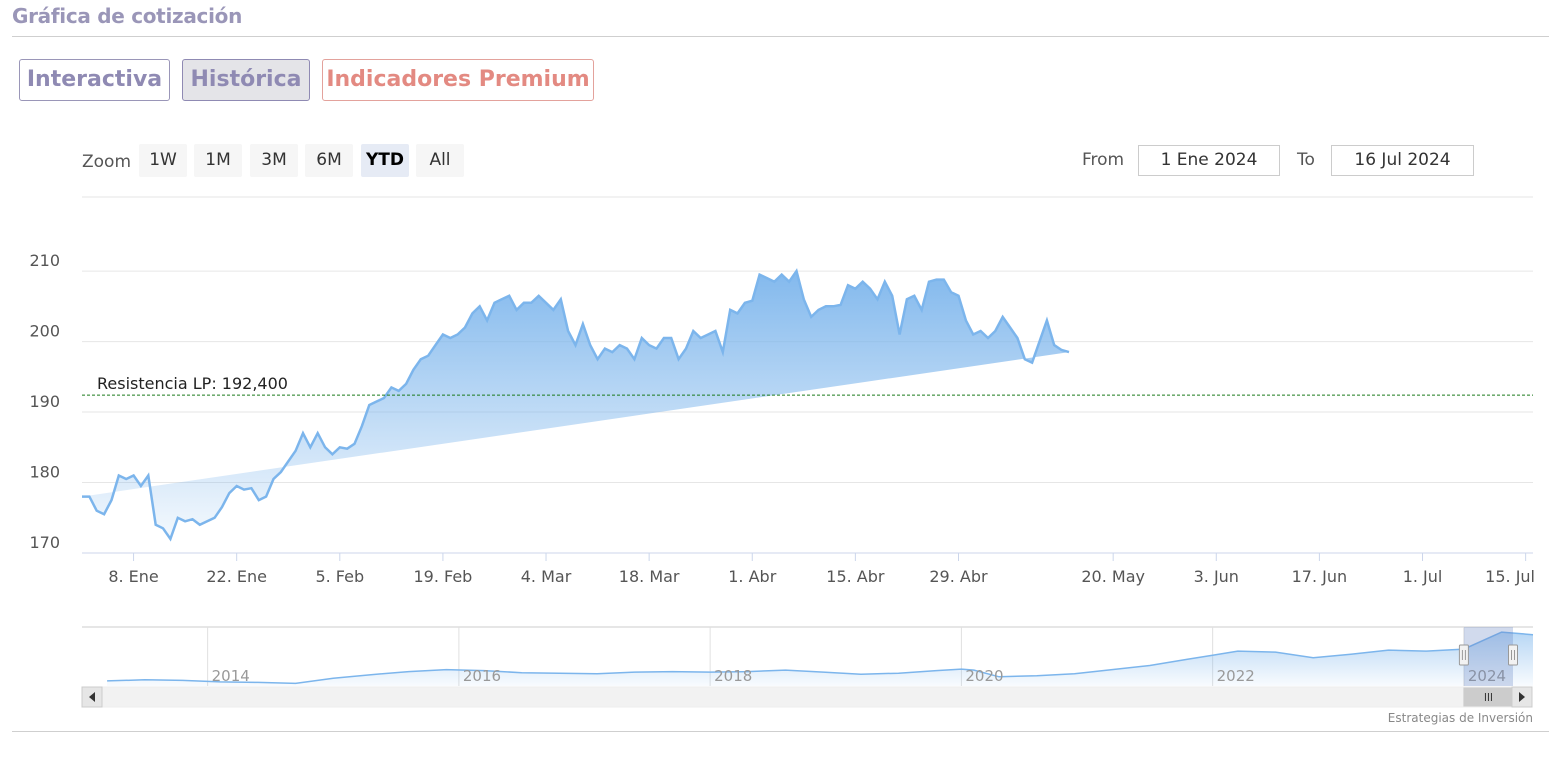 This screenshot has height=763, width=1553. Describe the element at coordinates (1402, 160) in the screenshot. I see `to-date-input: 16 Jul 2024` at that location.